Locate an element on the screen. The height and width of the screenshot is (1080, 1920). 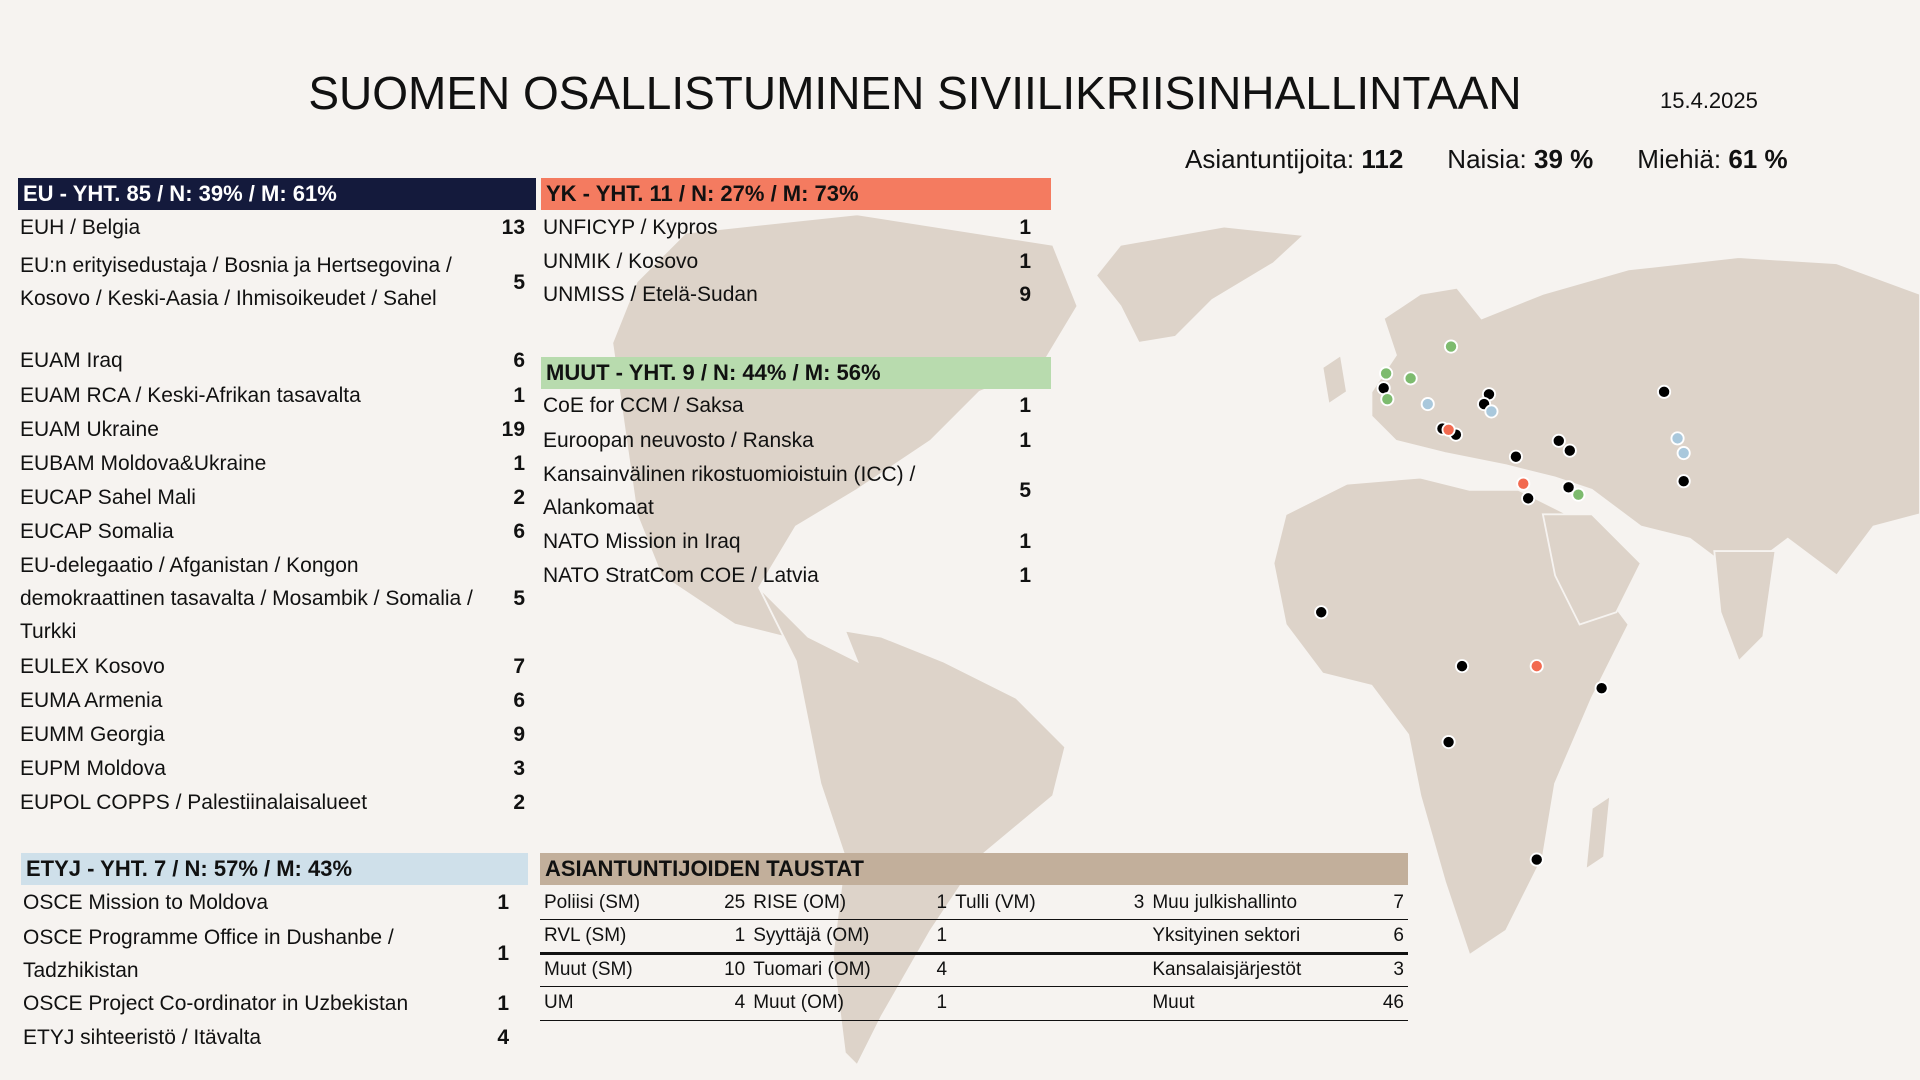
muut-item: CoE for CCM / Saksa 1 is located at coordinates (787, 405).